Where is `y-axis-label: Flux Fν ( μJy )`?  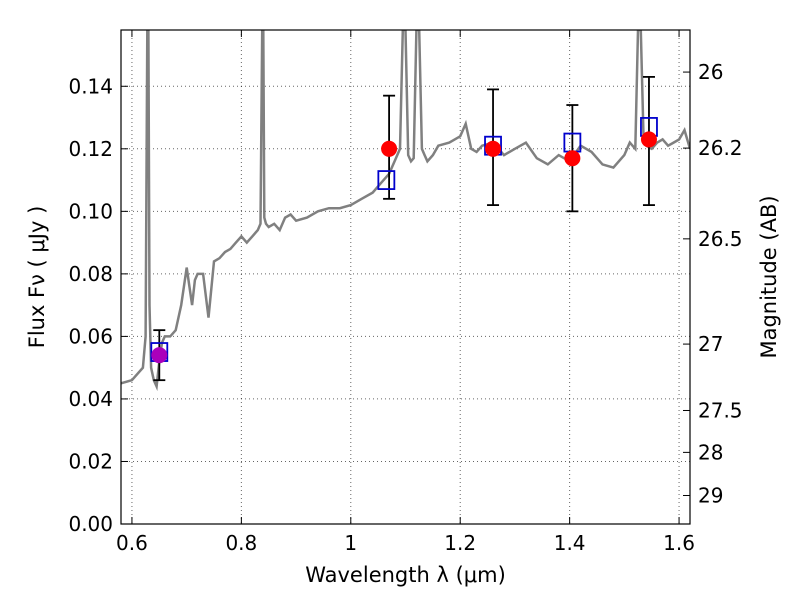
y-axis-label: Flux Fν ( μJy ) is located at coordinates (37, 277).